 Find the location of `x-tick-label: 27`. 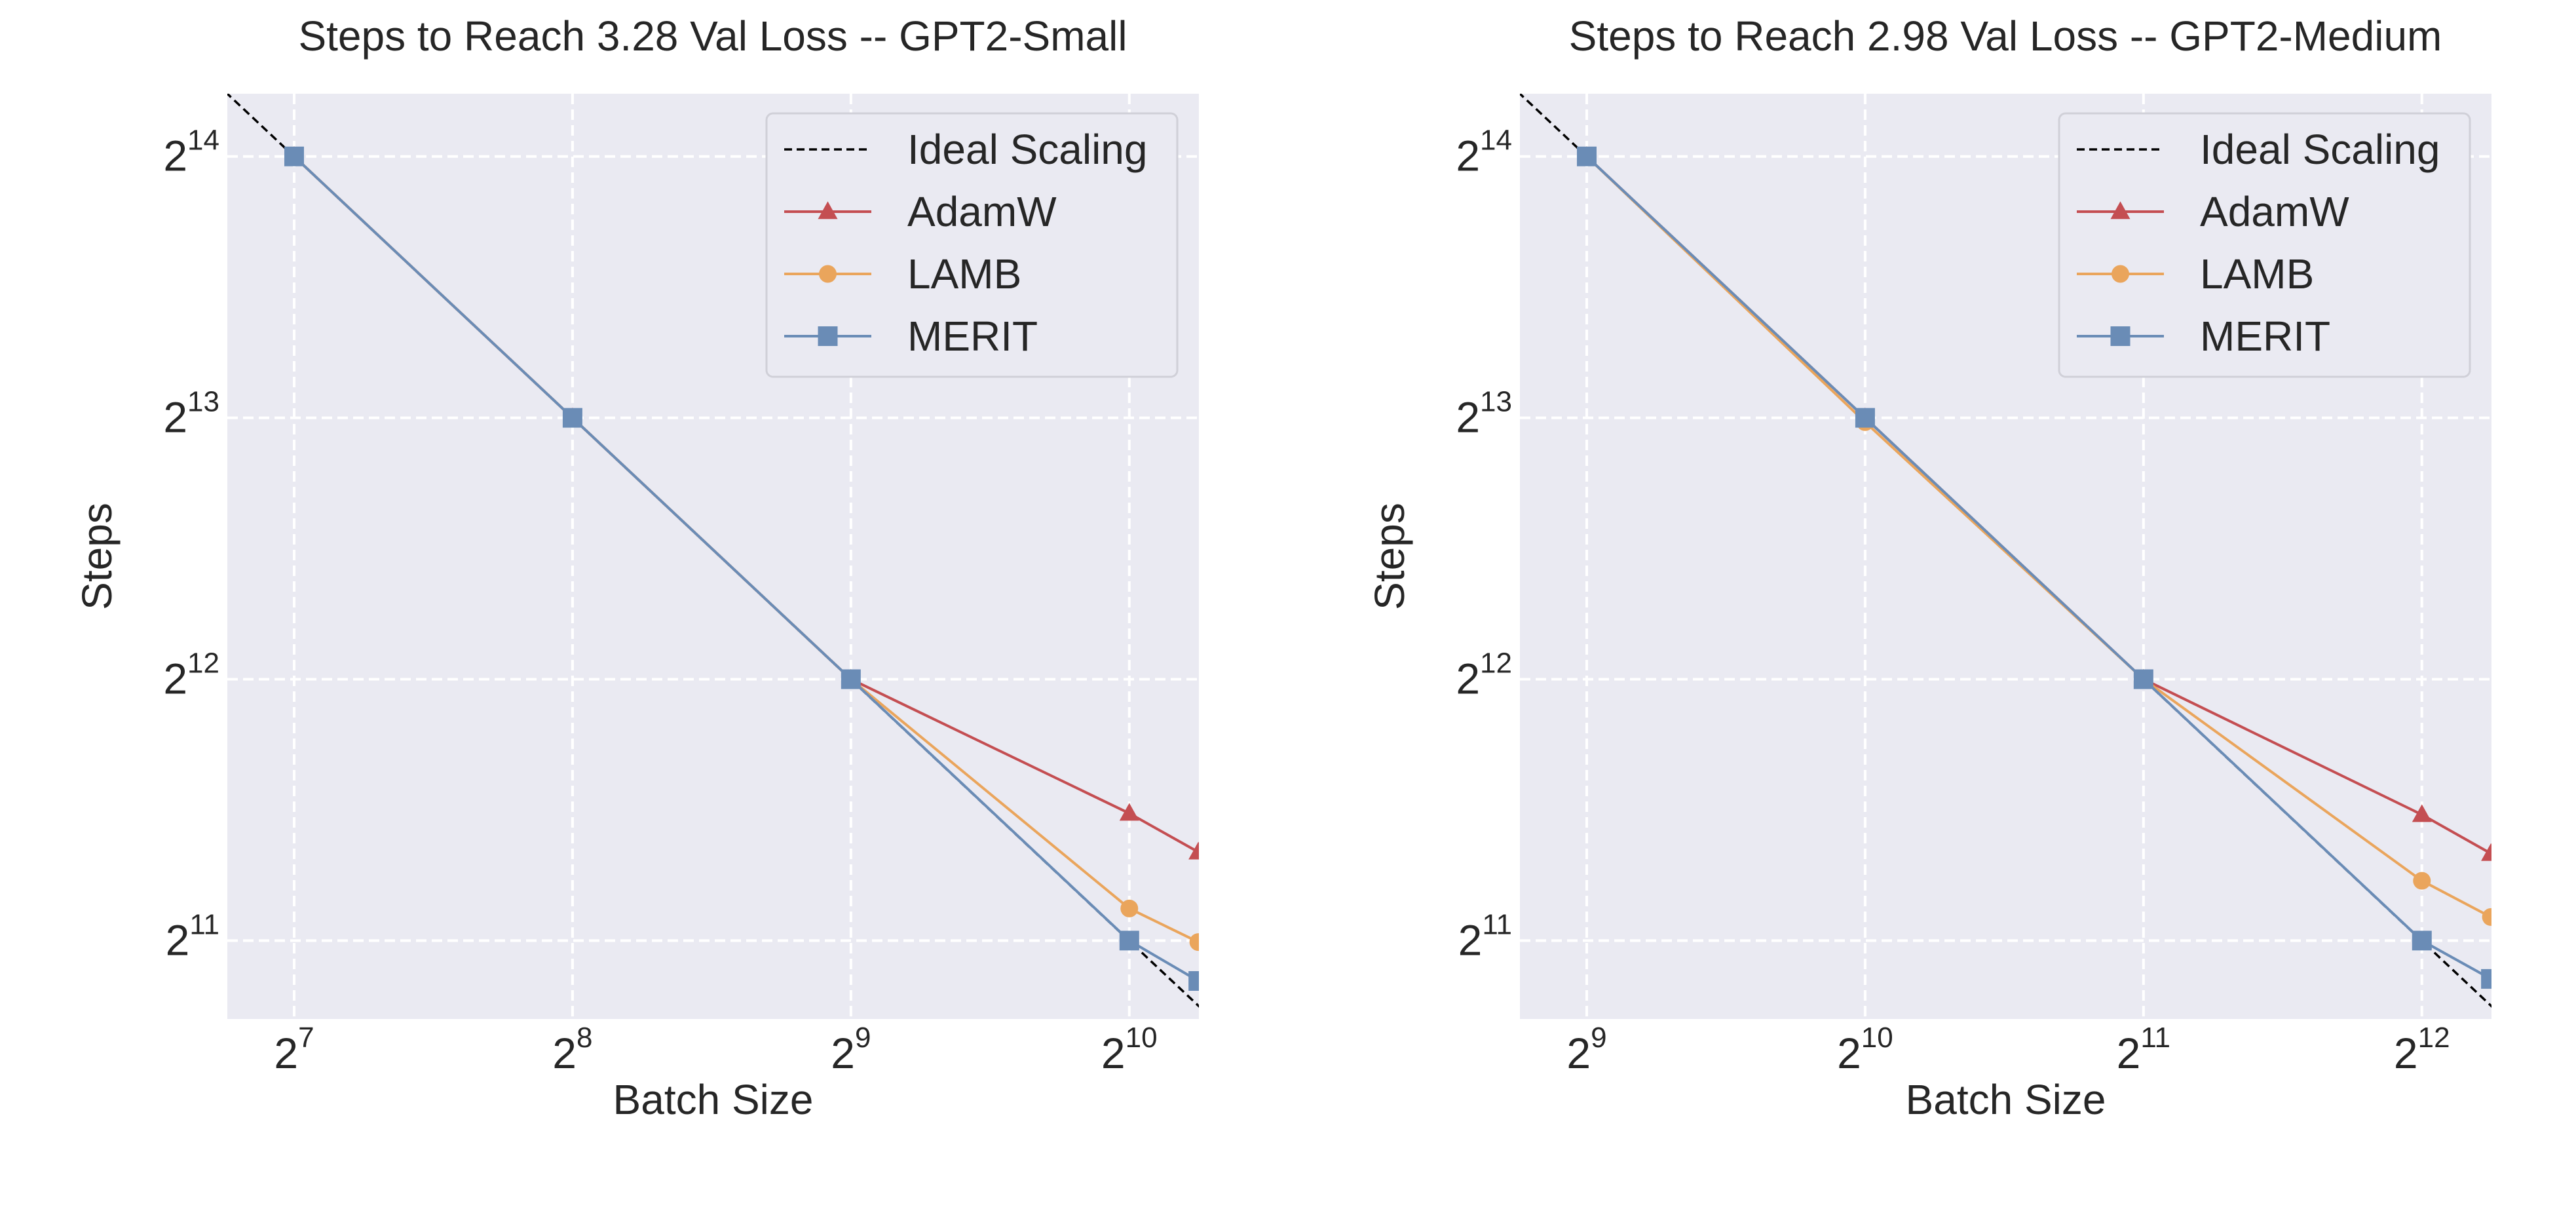

x-tick-label: 27 is located at coordinates (294, 1049).